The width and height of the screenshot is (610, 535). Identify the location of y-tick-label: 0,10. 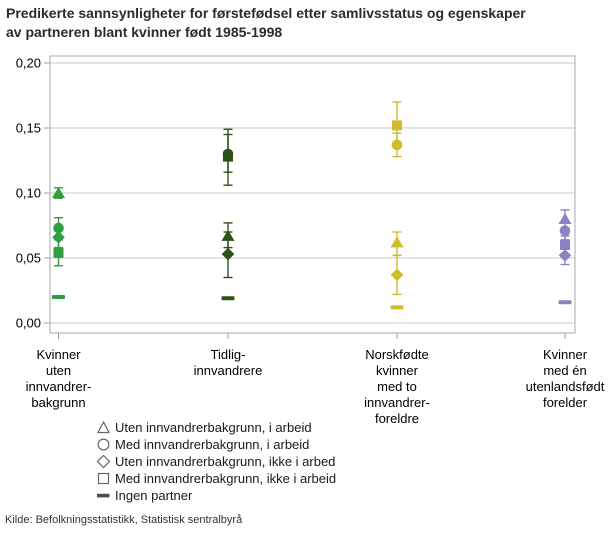
(28, 193).